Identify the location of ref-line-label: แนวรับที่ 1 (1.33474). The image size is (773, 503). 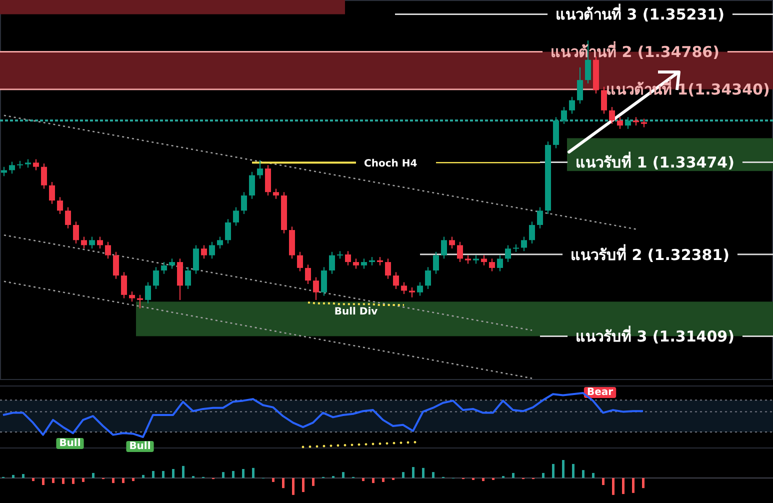
(655, 162).